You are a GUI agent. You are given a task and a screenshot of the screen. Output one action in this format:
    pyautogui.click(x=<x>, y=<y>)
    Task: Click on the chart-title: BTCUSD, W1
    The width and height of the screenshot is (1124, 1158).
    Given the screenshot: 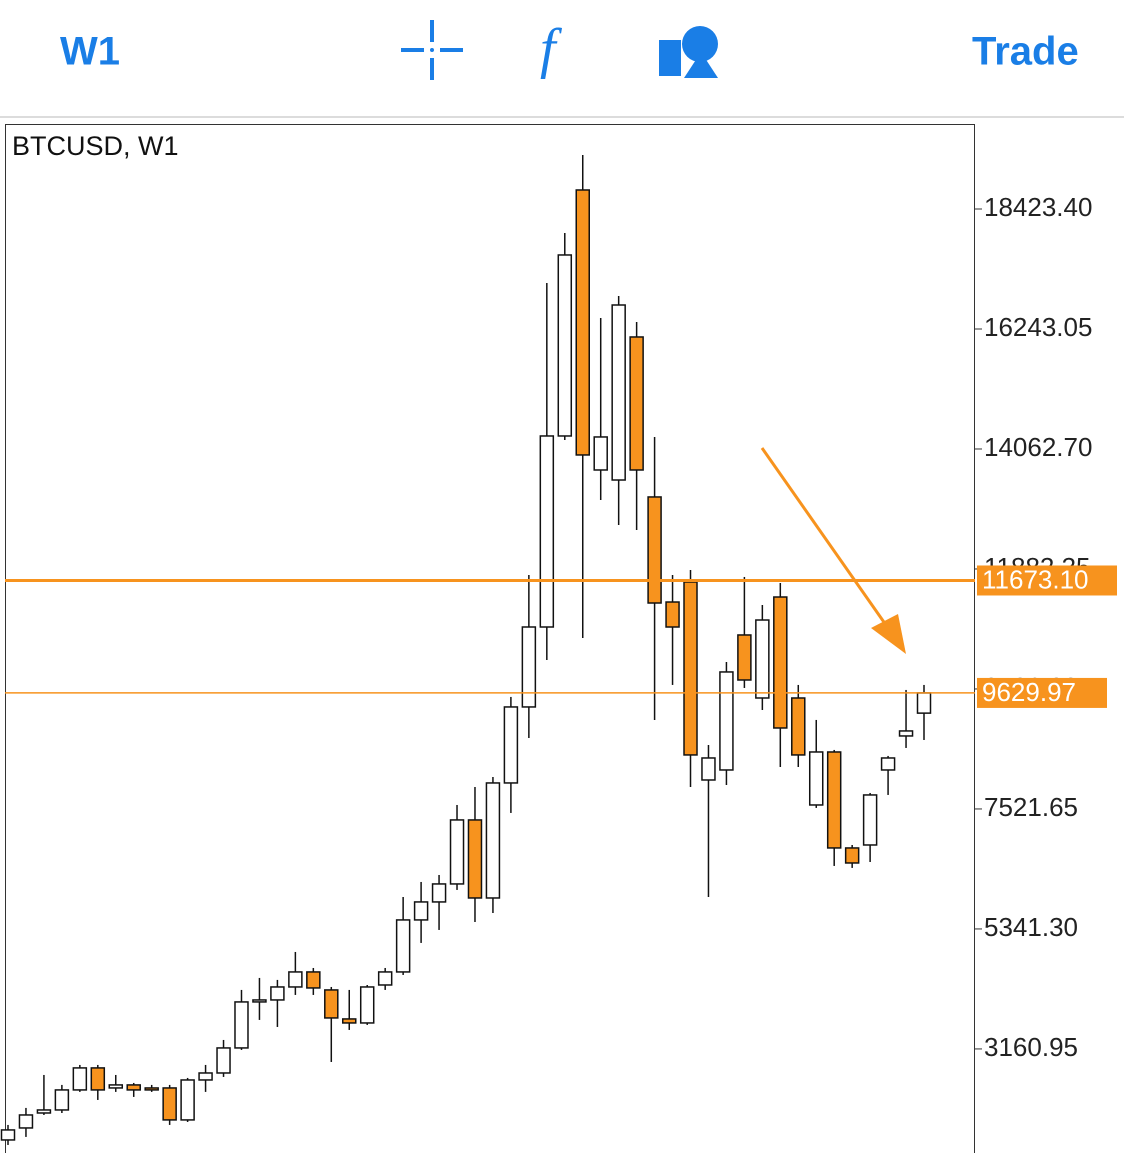 What is the action you would take?
    pyautogui.click(x=95, y=146)
    